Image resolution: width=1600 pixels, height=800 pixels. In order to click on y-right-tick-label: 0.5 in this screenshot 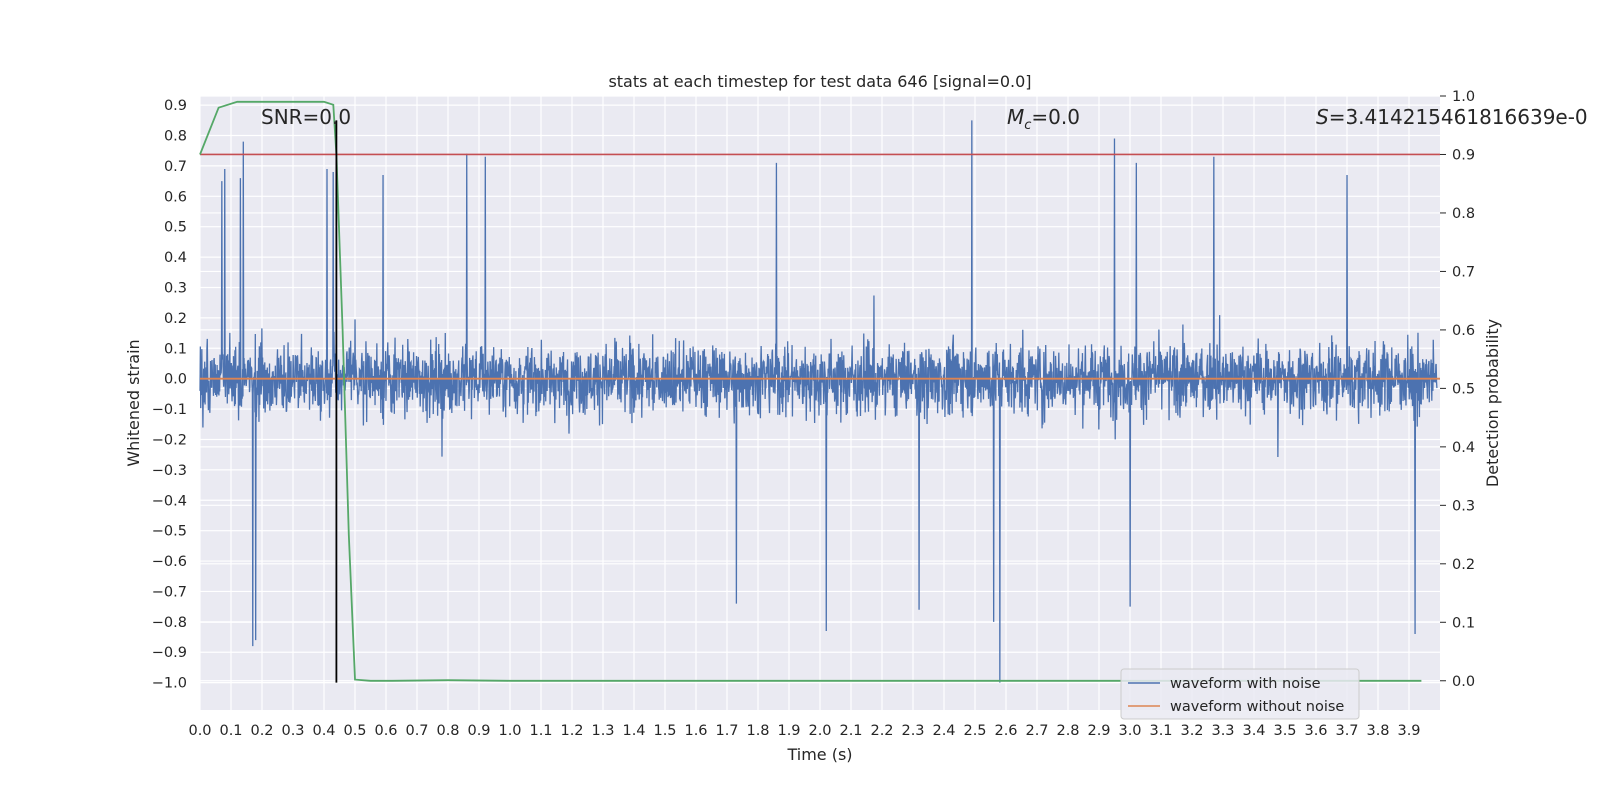, I will do `click(1463, 389)`.